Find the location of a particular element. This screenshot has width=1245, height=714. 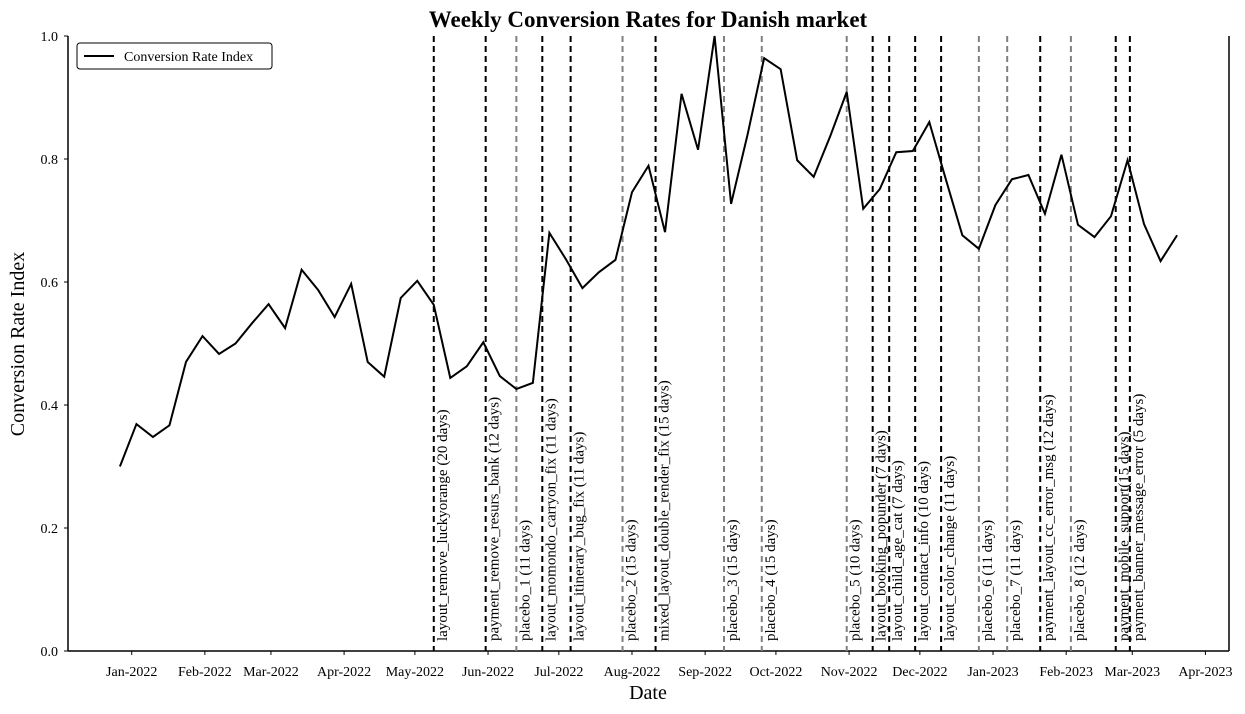

event-label: placebo_4 (15 days) is located at coordinates (771, 580).